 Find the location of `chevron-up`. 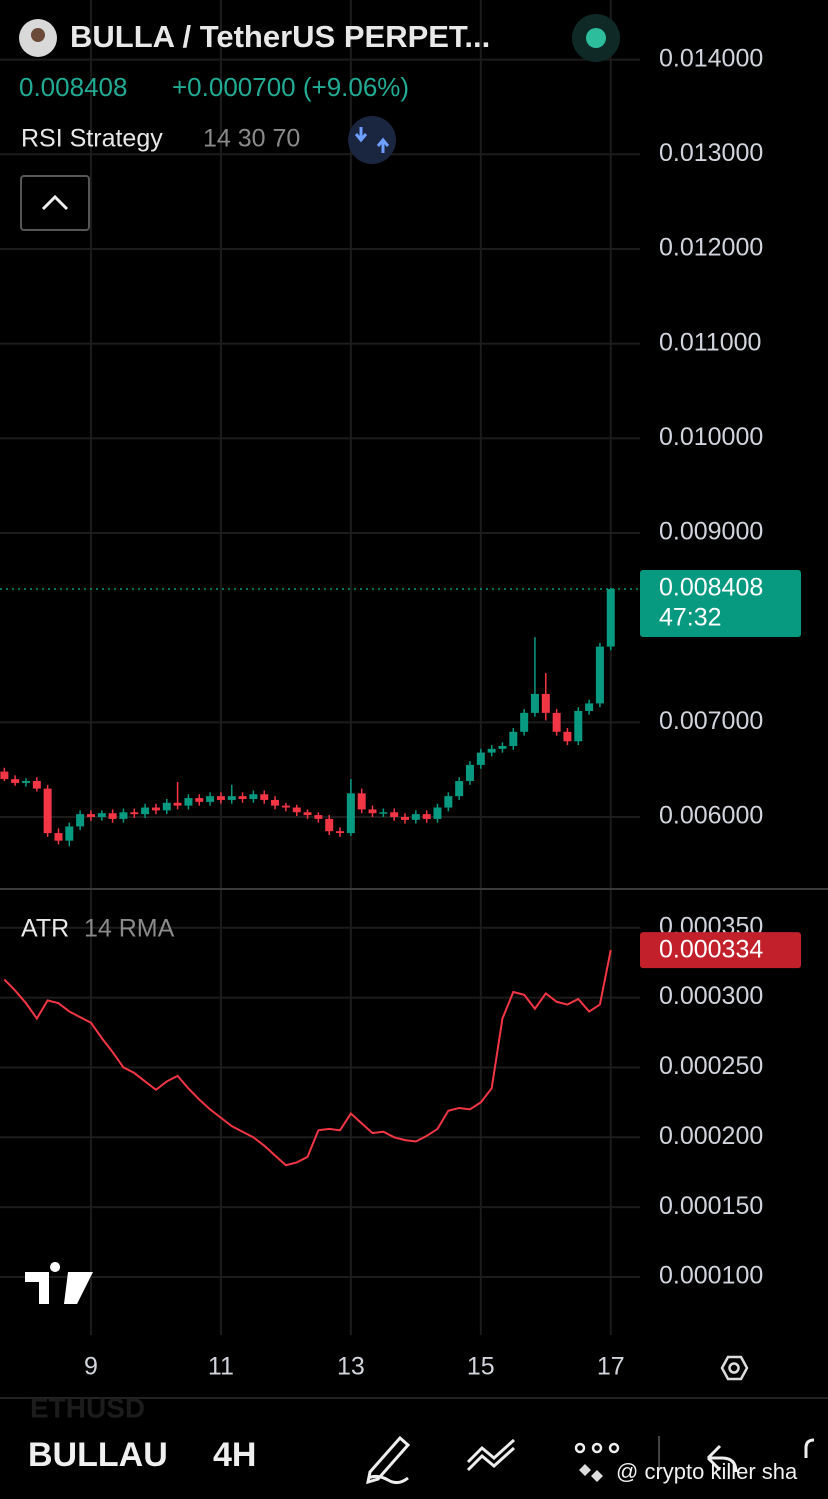

chevron-up is located at coordinates (55, 202).